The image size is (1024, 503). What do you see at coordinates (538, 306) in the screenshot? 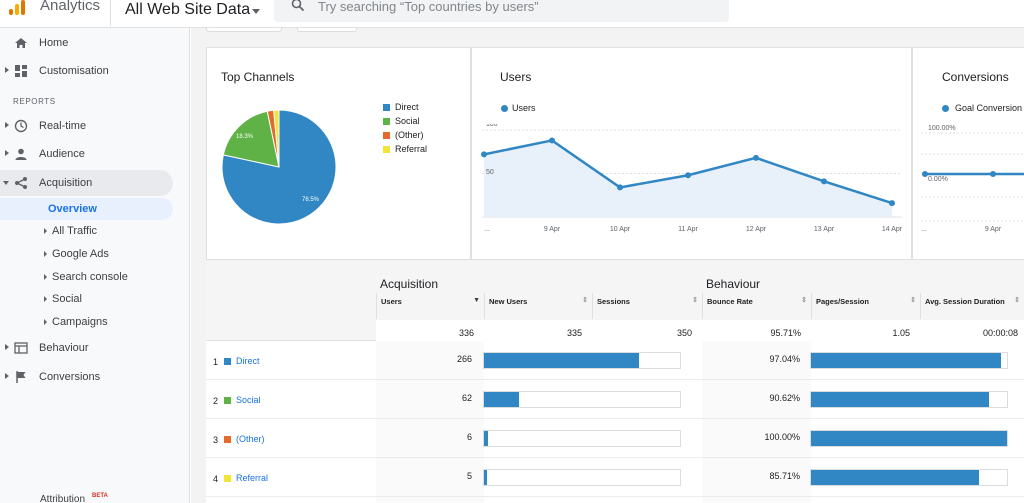
I see `column-header-new-users: New Users ⇕` at bounding box center [538, 306].